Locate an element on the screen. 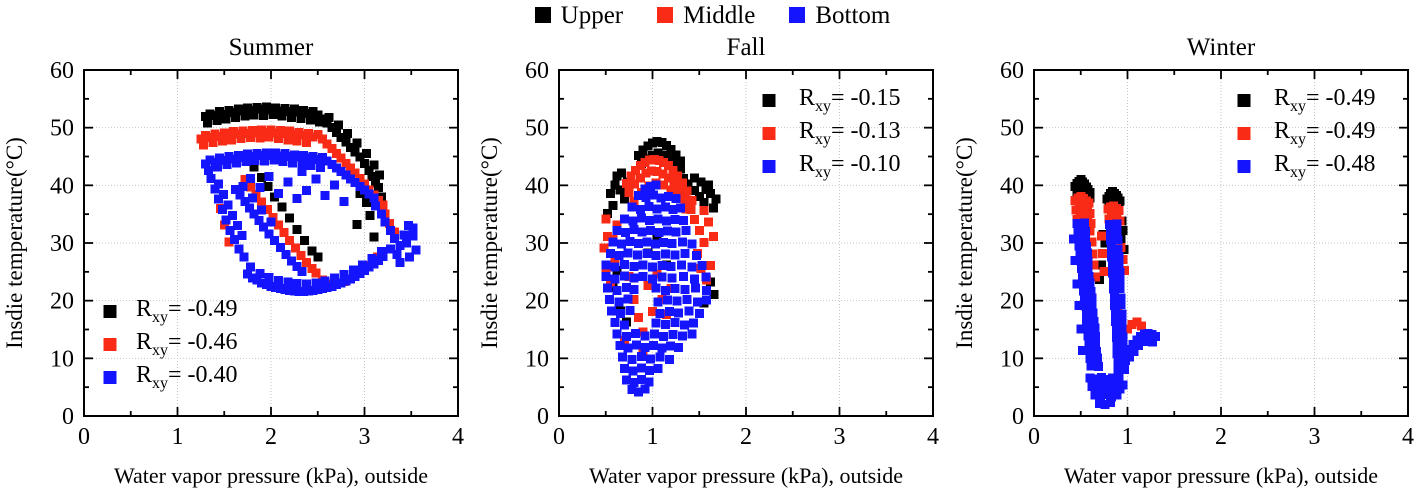  y-tick-label: 60 is located at coordinates (537, 71).